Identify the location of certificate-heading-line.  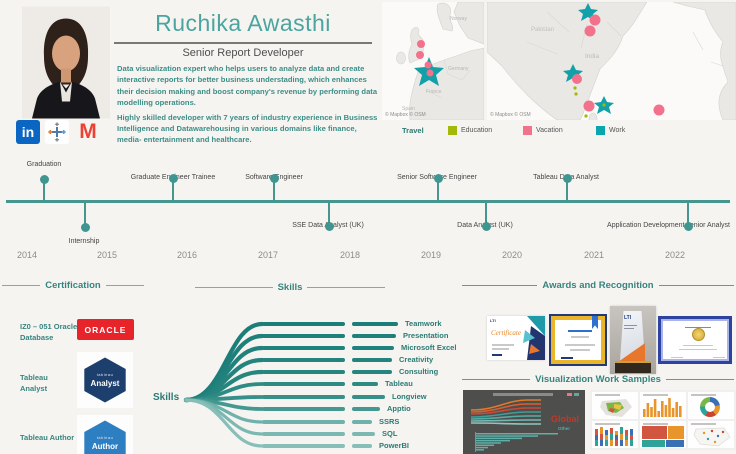
(580, 331).